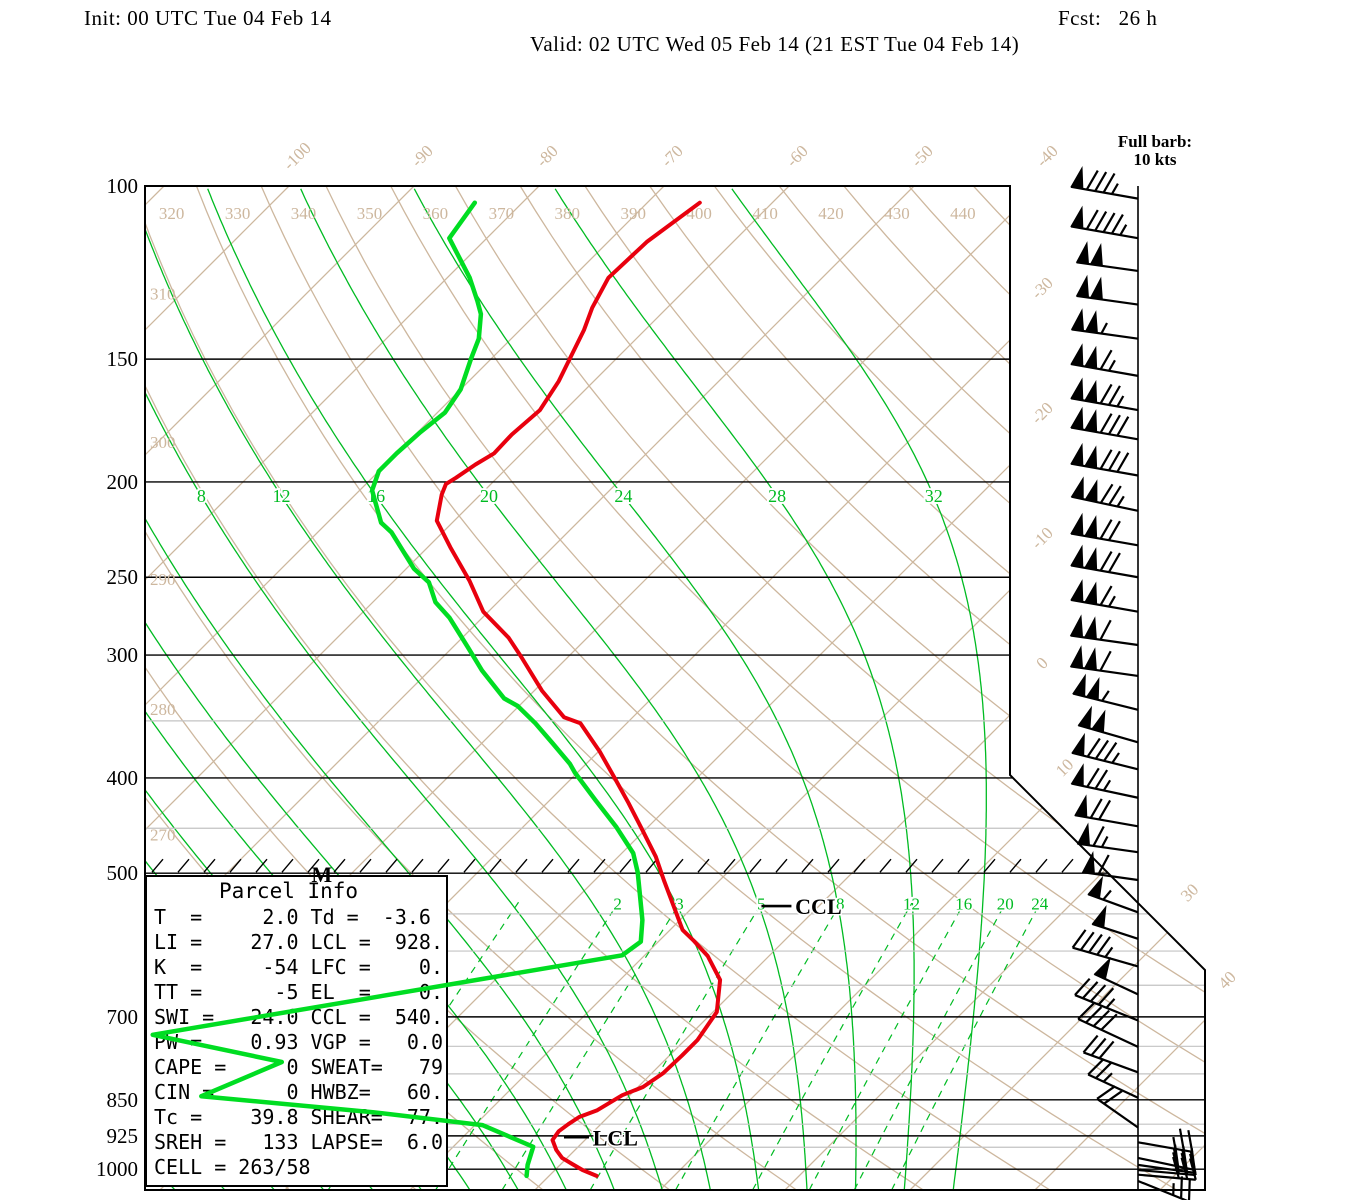 This screenshot has width=1350, height=1200. What do you see at coordinates (436, 213) in the screenshot?
I see `dry-adiabat-label-top: 360` at bounding box center [436, 213].